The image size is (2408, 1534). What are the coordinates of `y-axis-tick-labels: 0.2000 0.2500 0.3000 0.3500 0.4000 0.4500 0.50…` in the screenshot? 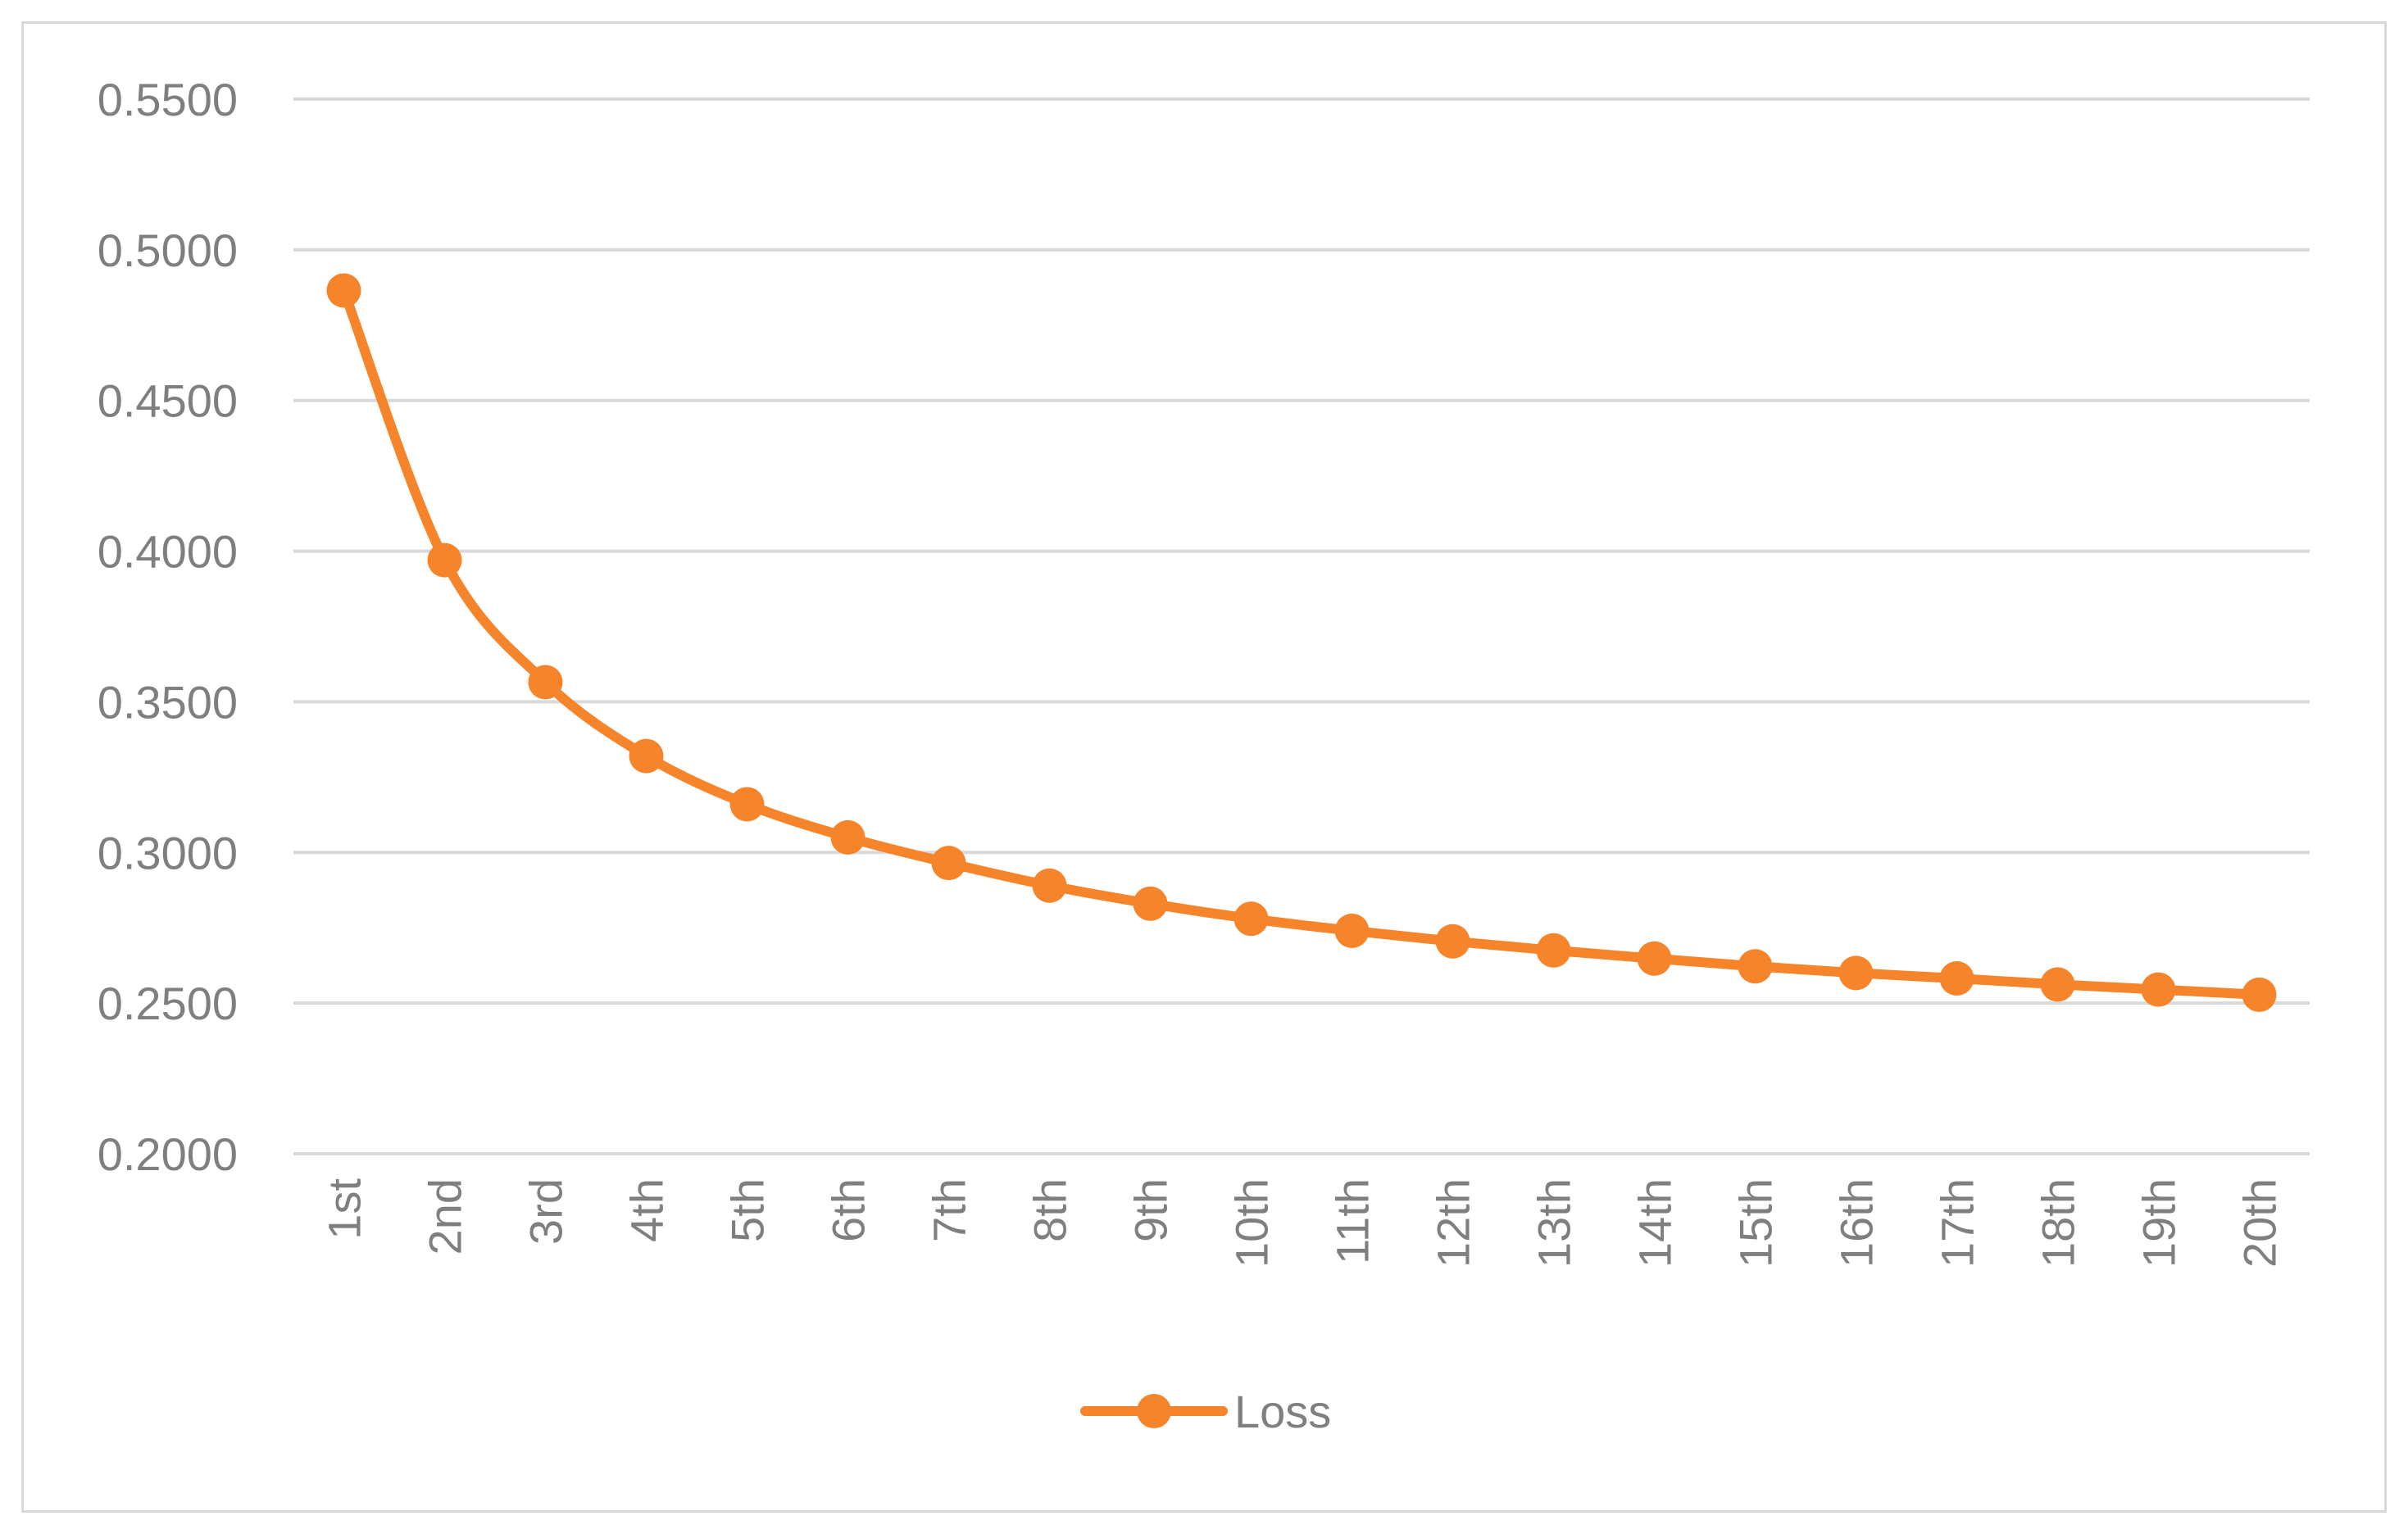 It's located at (168, 627).